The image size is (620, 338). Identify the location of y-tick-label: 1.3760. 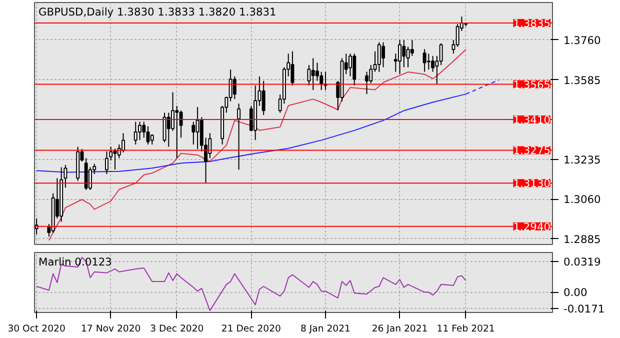
(583, 40).